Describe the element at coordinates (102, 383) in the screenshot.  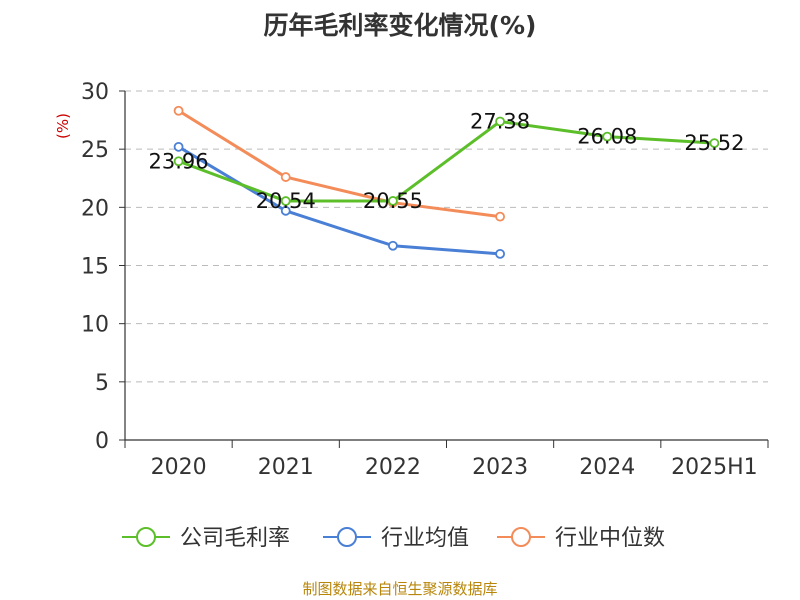
I see `y-tick-label: 5` at that location.